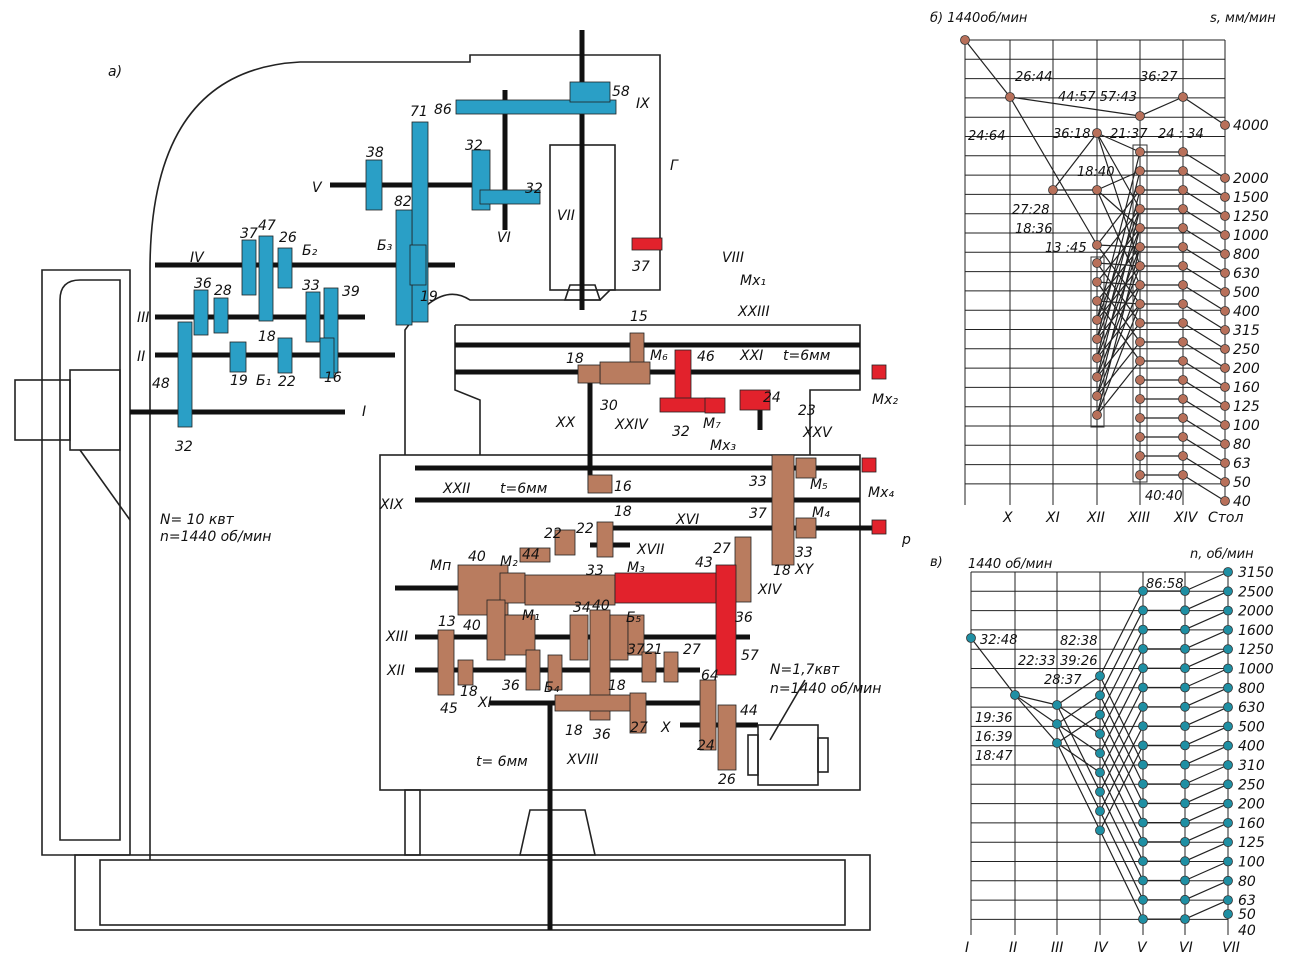 The width and height of the screenshot is (1294, 975). I want to click on scheme-label: XXIII, so click(753, 312).